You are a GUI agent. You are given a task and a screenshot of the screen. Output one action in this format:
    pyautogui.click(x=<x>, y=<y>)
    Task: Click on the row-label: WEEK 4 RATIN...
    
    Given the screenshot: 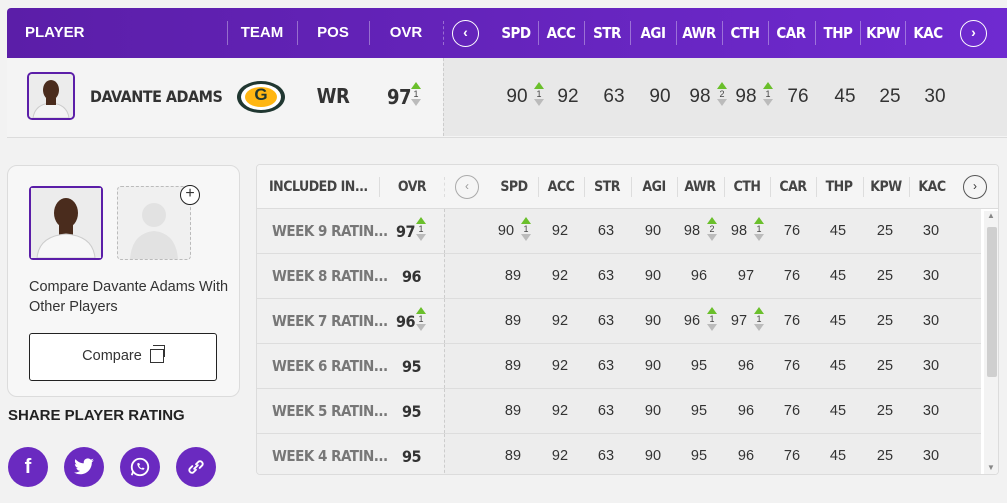 What is the action you would take?
    pyautogui.click(x=330, y=456)
    